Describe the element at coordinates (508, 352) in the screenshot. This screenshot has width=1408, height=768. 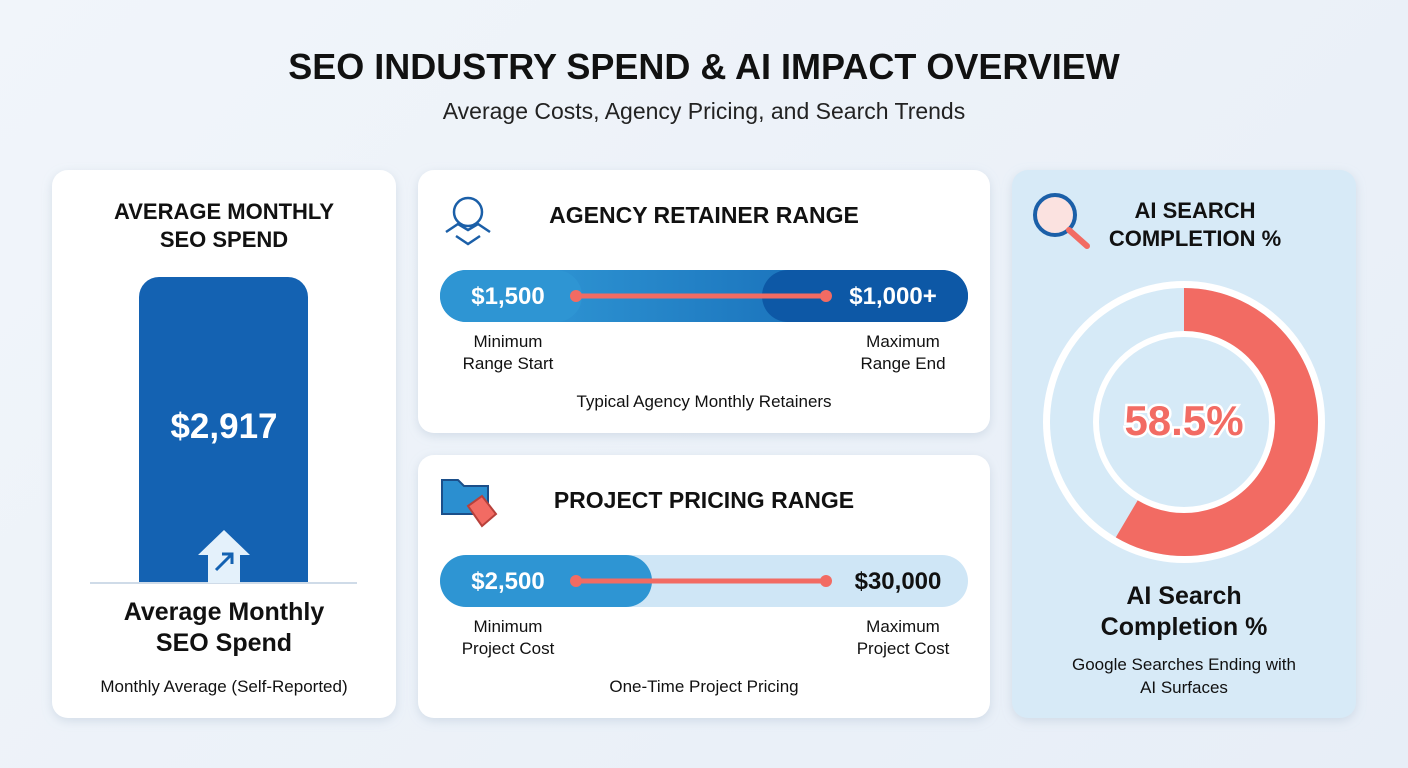
I see `range-min-label: Minimum Range Start` at that location.